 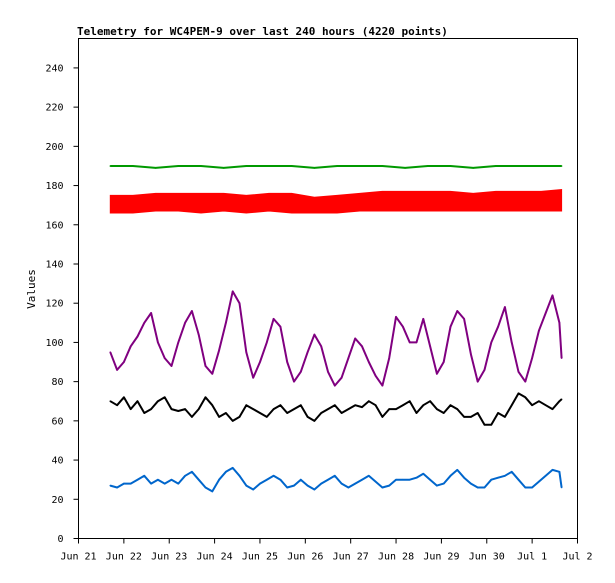 I want to click on y-tick-label: 120, so click(x=54, y=304).